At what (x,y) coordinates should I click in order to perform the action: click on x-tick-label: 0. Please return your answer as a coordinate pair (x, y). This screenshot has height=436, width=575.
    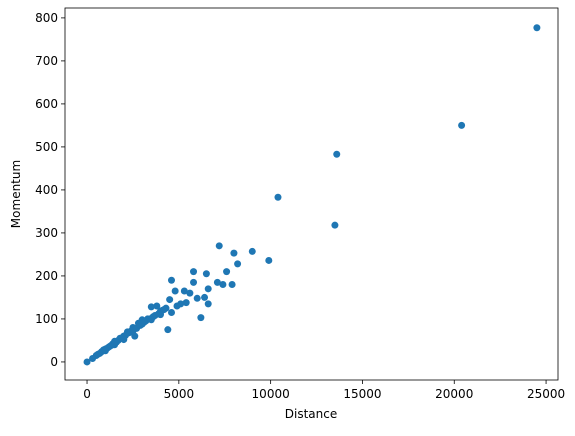
    Looking at the image, I should click on (87, 394).